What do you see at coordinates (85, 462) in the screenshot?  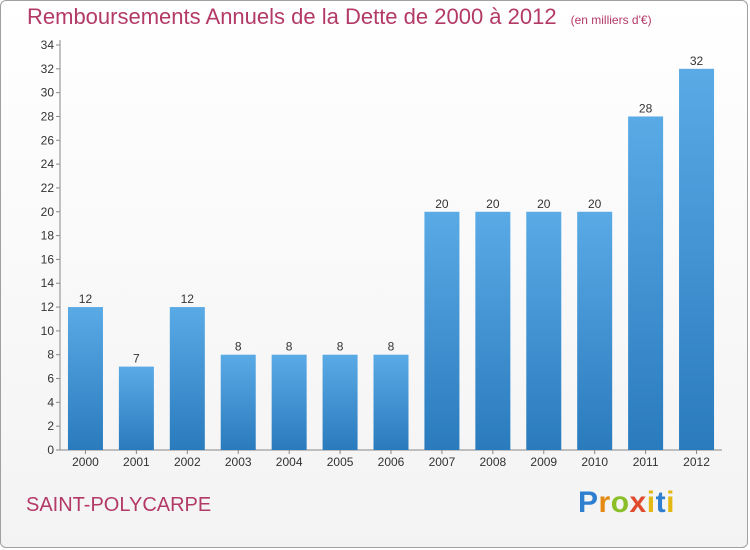 I see `x-tick-label: 2000` at bounding box center [85, 462].